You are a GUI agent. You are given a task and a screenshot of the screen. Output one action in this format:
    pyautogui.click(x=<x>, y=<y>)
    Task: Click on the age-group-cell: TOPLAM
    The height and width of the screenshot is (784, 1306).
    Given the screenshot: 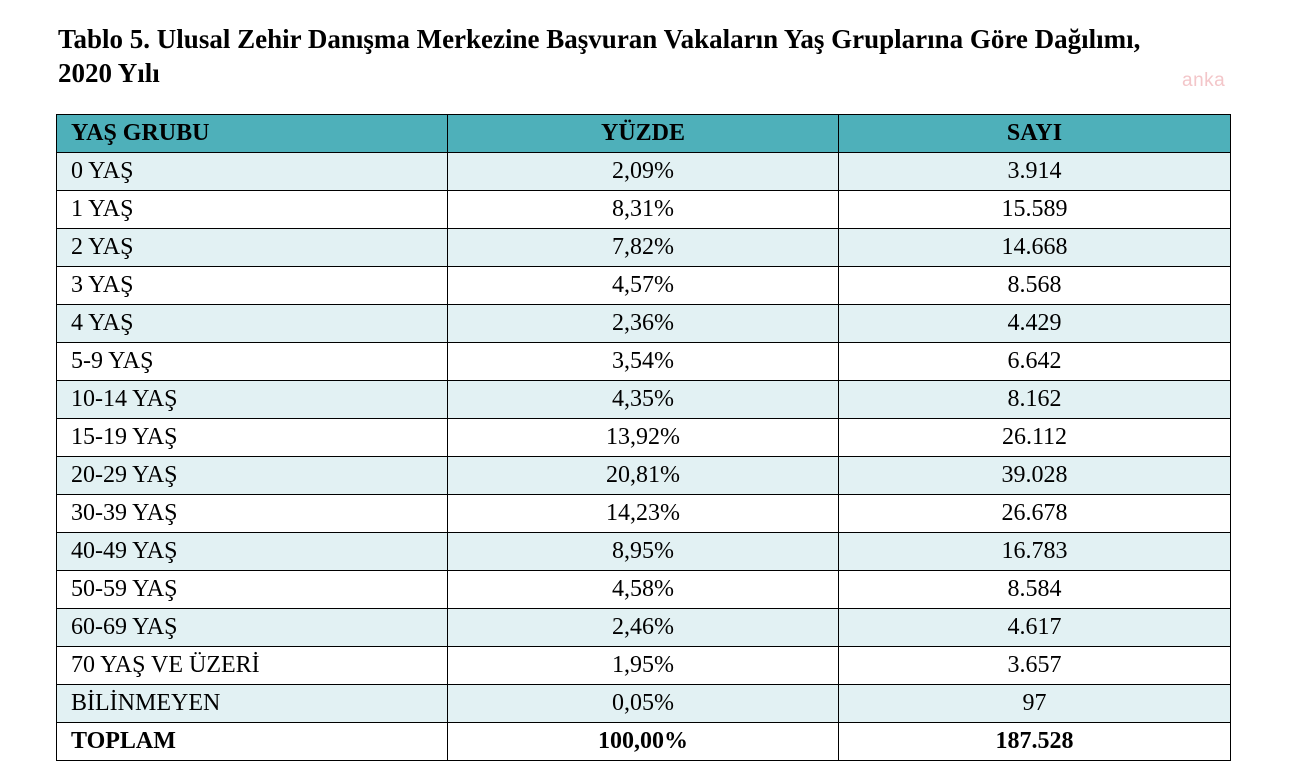 What is the action you would take?
    pyautogui.click(x=252, y=741)
    